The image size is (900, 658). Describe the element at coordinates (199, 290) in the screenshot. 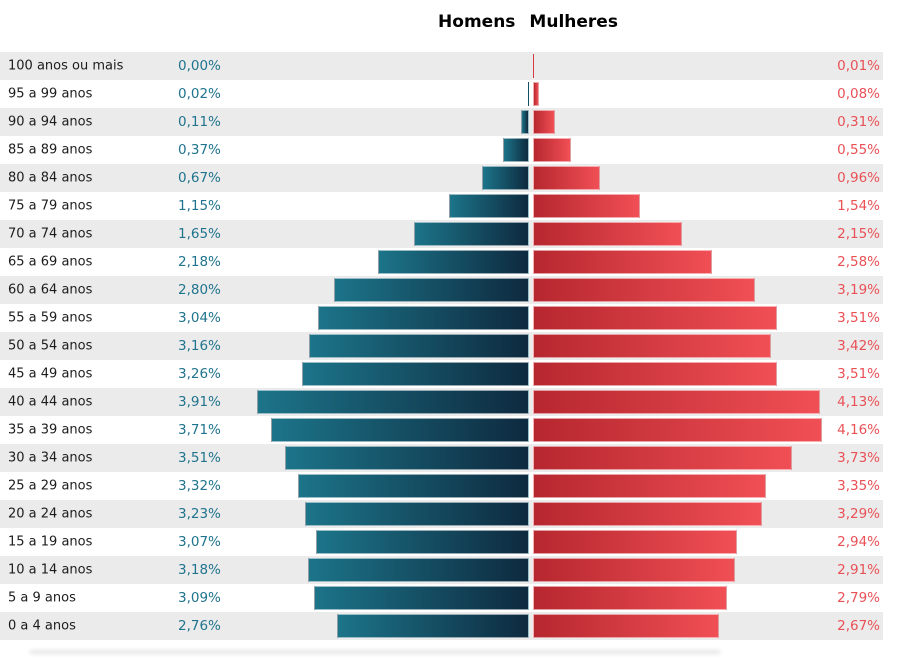

I see `male-value-label: 2,80%` at that location.